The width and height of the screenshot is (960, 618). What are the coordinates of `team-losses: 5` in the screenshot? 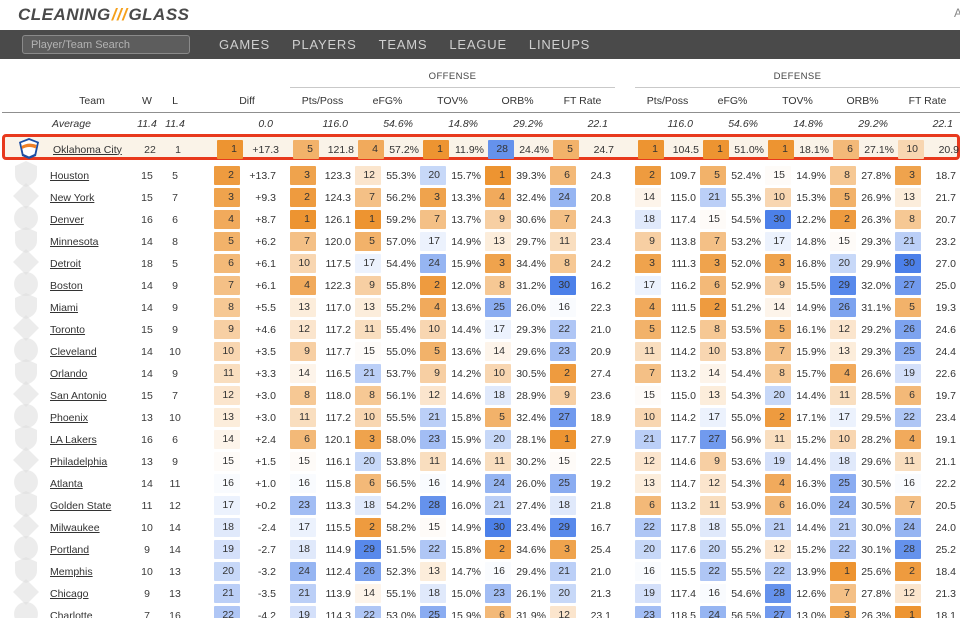 It's located at (175, 175).